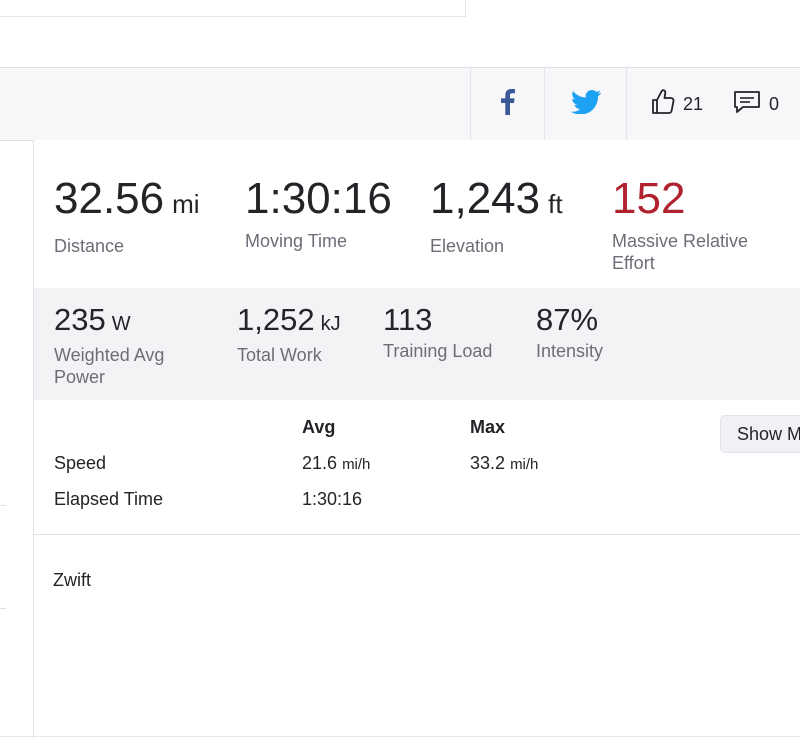 The width and height of the screenshot is (800, 739). I want to click on row-label-speed: Speed, so click(80, 463).